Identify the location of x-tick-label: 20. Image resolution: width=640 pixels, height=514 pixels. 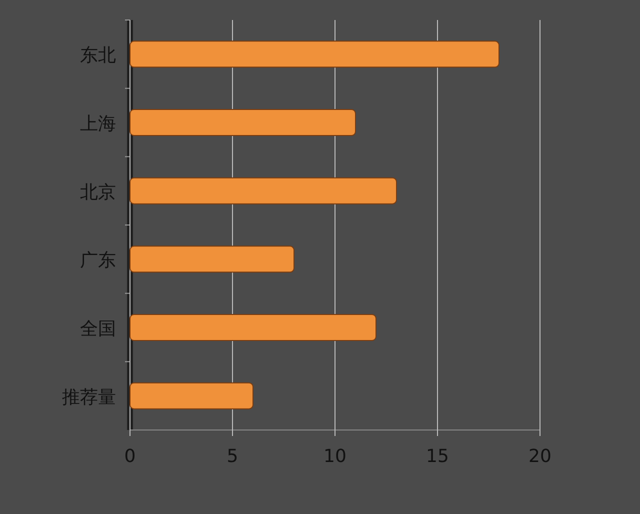
(540, 456).